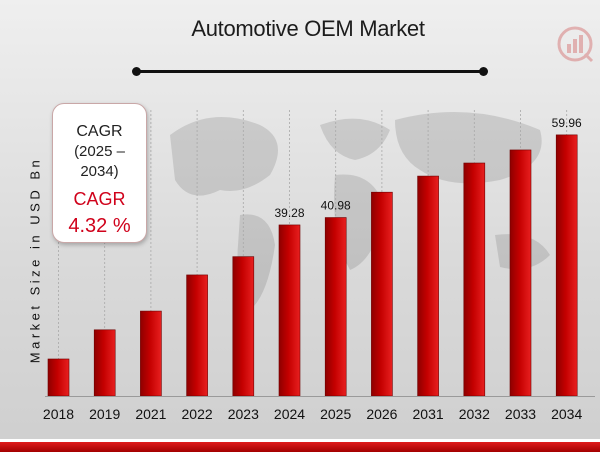 The height and width of the screenshot is (452, 600). Describe the element at coordinates (566, 265) in the screenshot. I see `bar-2034` at that location.